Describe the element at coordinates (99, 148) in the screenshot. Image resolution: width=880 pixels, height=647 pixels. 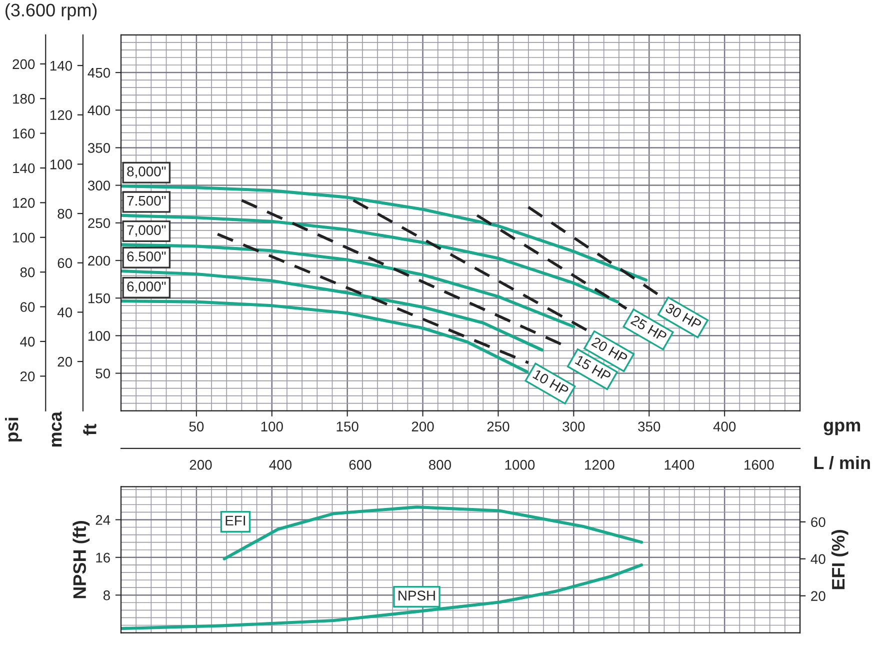
I see `y-tick-label: 350` at that location.